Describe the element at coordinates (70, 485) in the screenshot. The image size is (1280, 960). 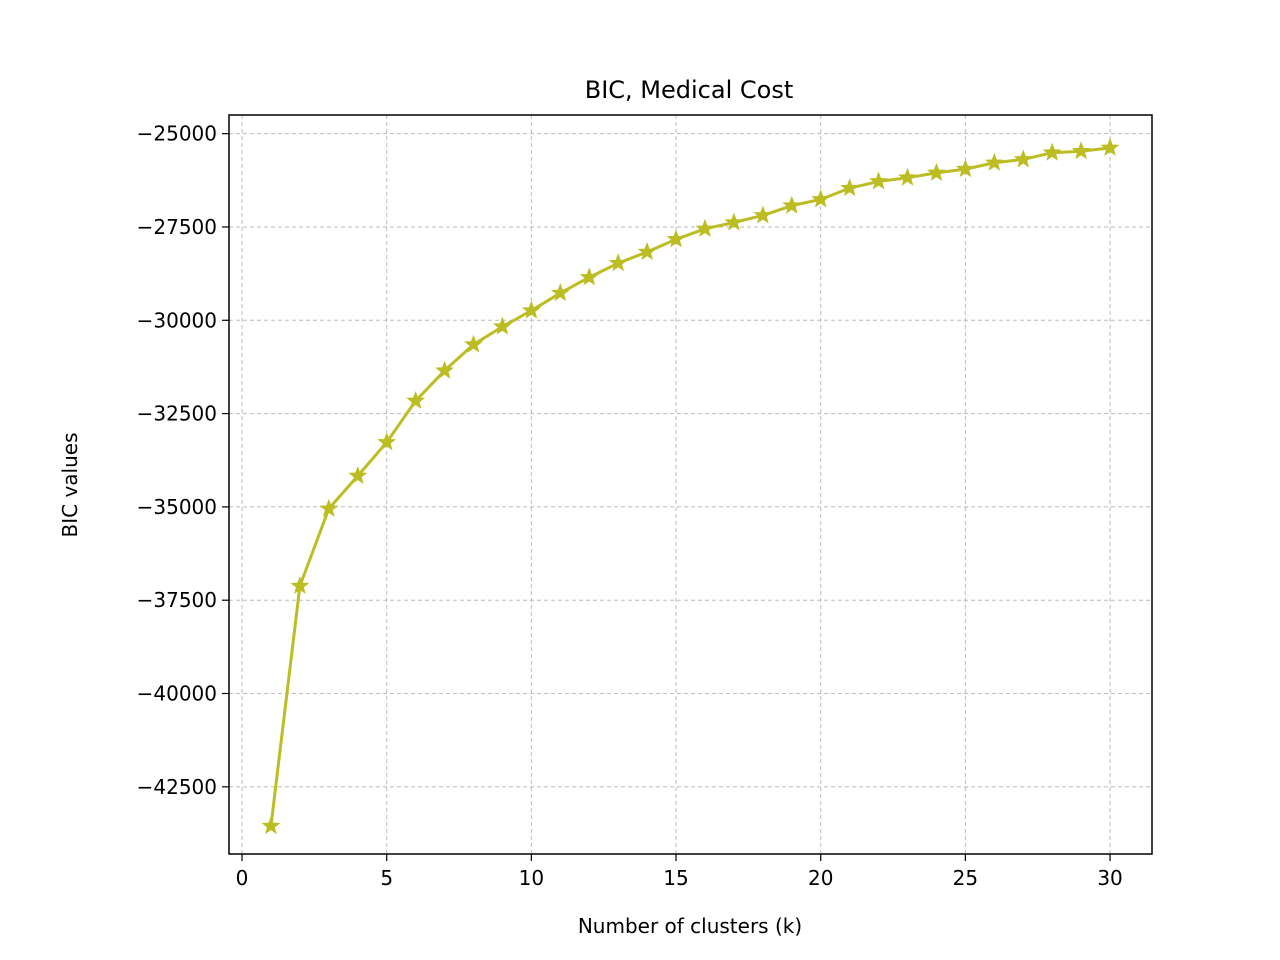
I see `y-axis-label: BIC values` at that location.